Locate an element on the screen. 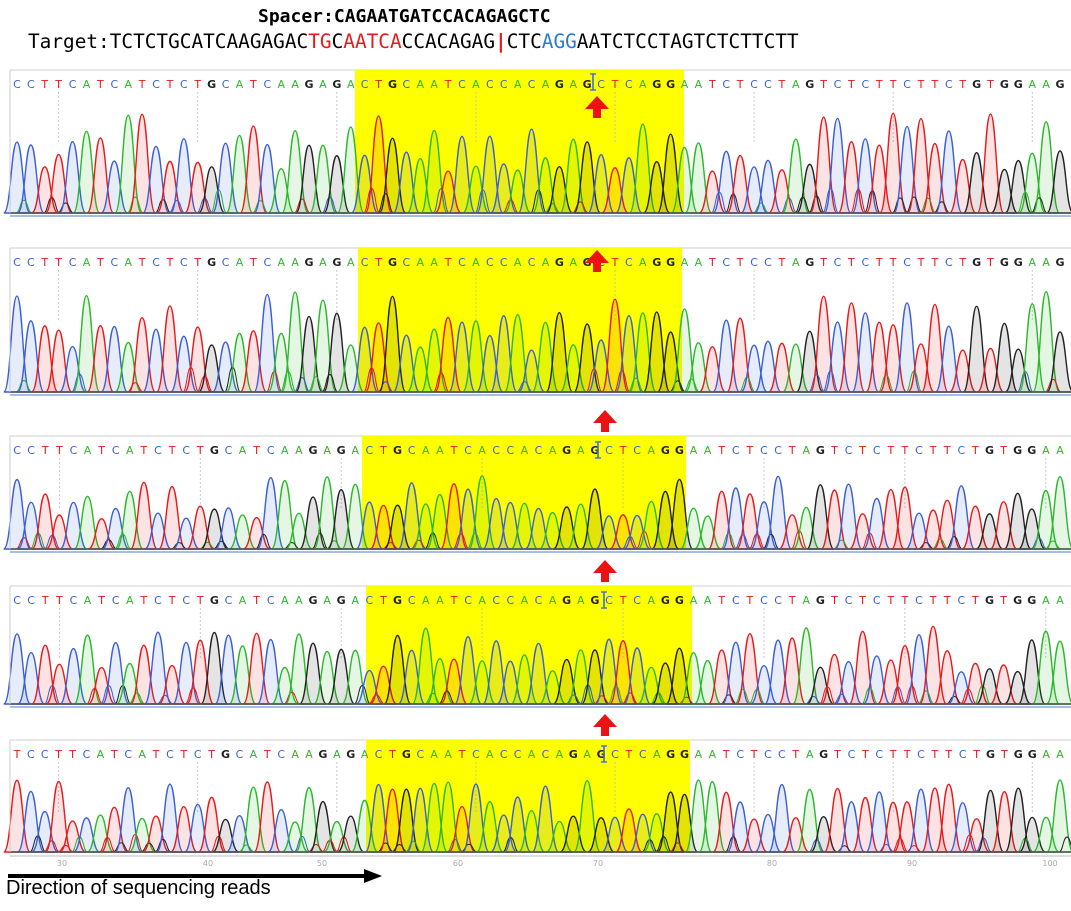 This screenshot has width=1071, height=911. axis-tick-label: 70 is located at coordinates (598, 863).